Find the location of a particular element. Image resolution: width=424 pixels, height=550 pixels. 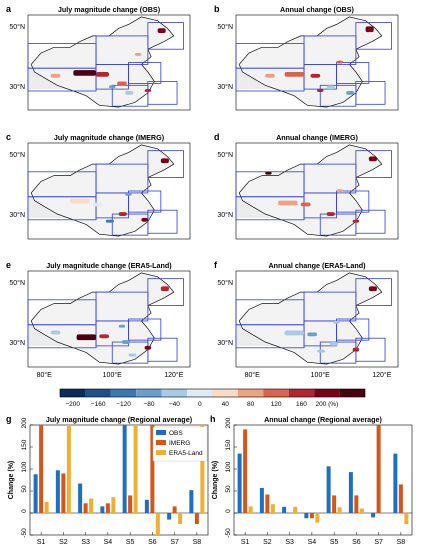

colorbar-tick-label: 80 is located at coordinates (251, 404).